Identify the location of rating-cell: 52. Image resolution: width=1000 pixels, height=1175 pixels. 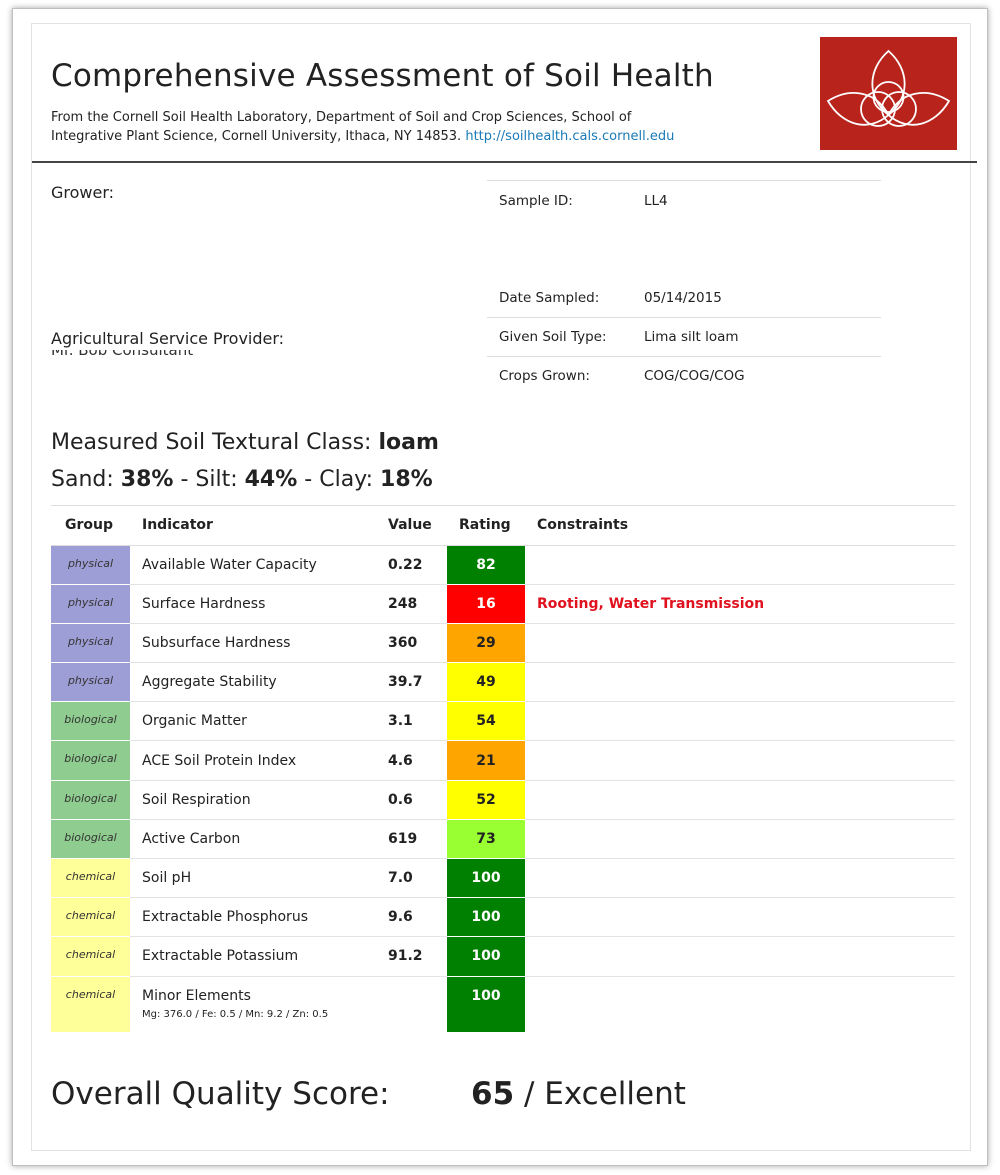
(486, 799).